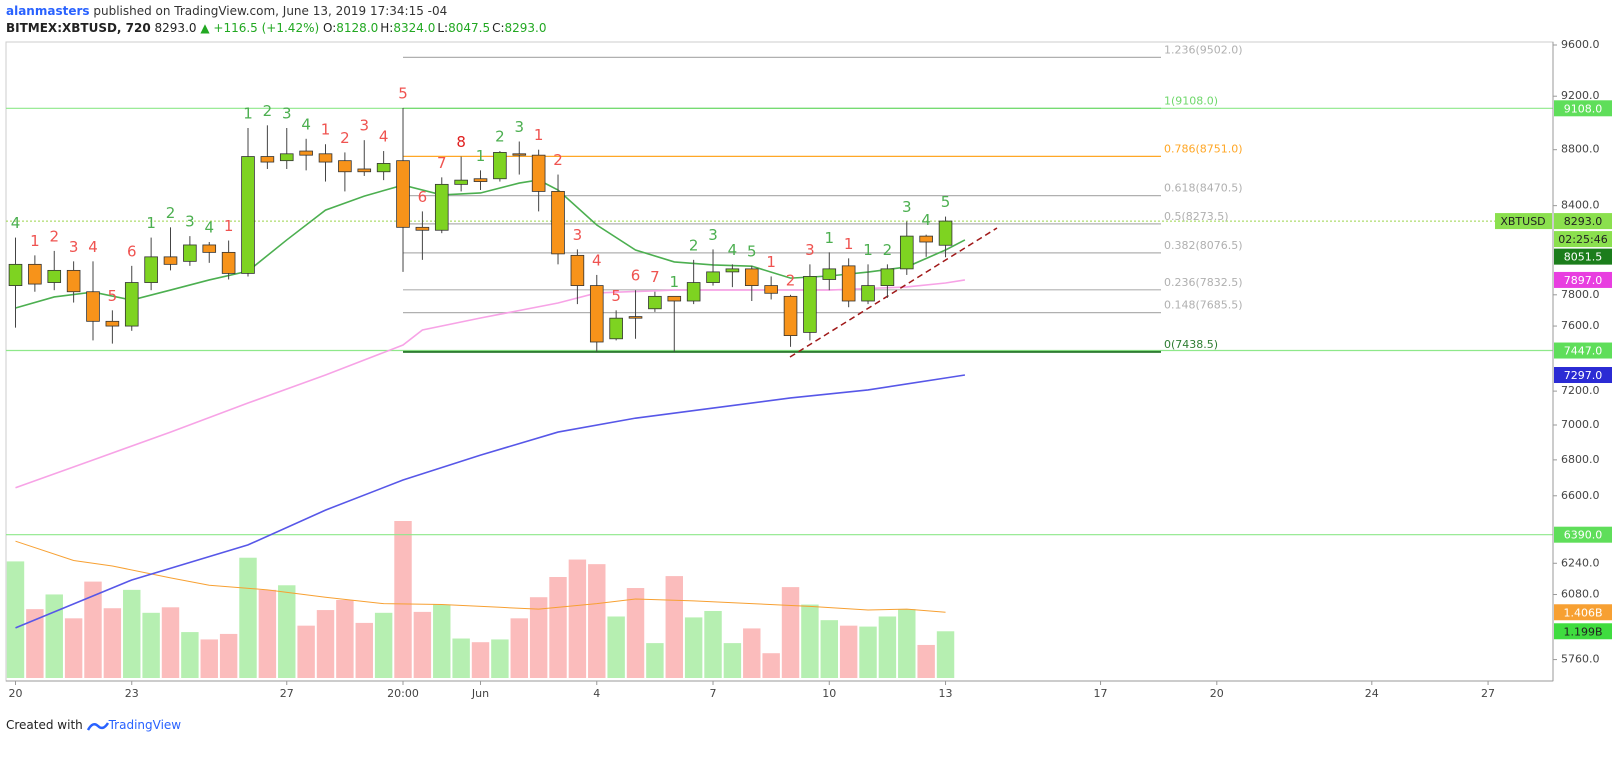 The image size is (1615, 765). I want to click on x-tick-label: 27, so click(1488, 693).